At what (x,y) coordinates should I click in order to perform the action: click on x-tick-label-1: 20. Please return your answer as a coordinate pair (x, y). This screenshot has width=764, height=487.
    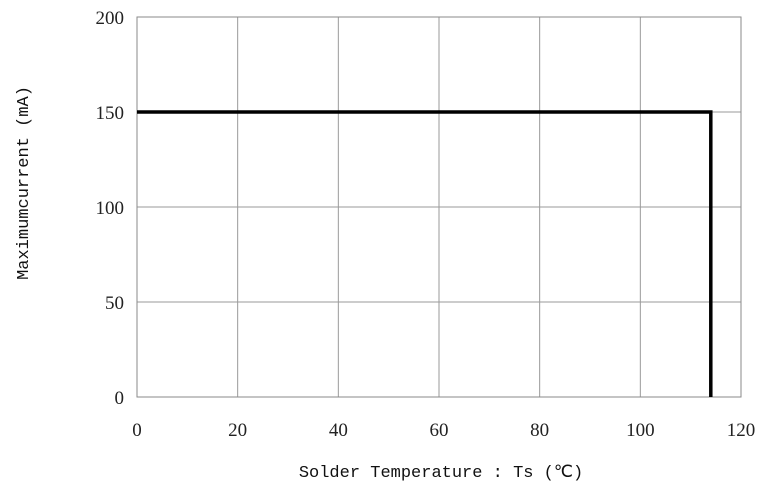
    Looking at the image, I should click on (237, 430).